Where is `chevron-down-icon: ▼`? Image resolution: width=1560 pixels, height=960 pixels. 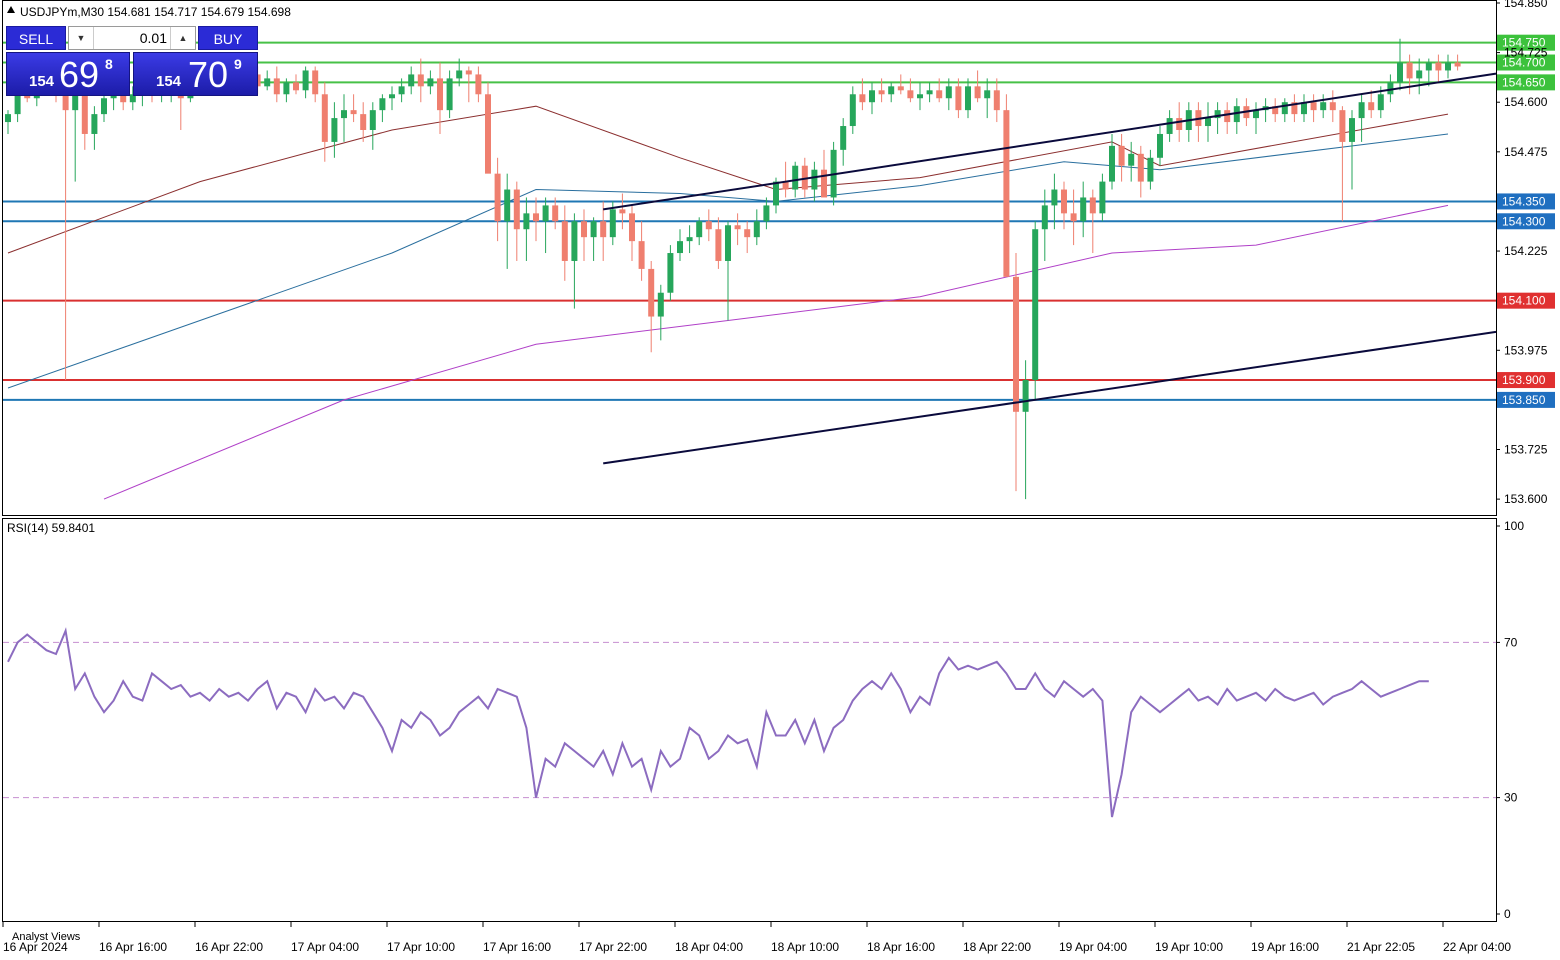
chevron-down-icon: ▼ is located at coordinates (81, 38).